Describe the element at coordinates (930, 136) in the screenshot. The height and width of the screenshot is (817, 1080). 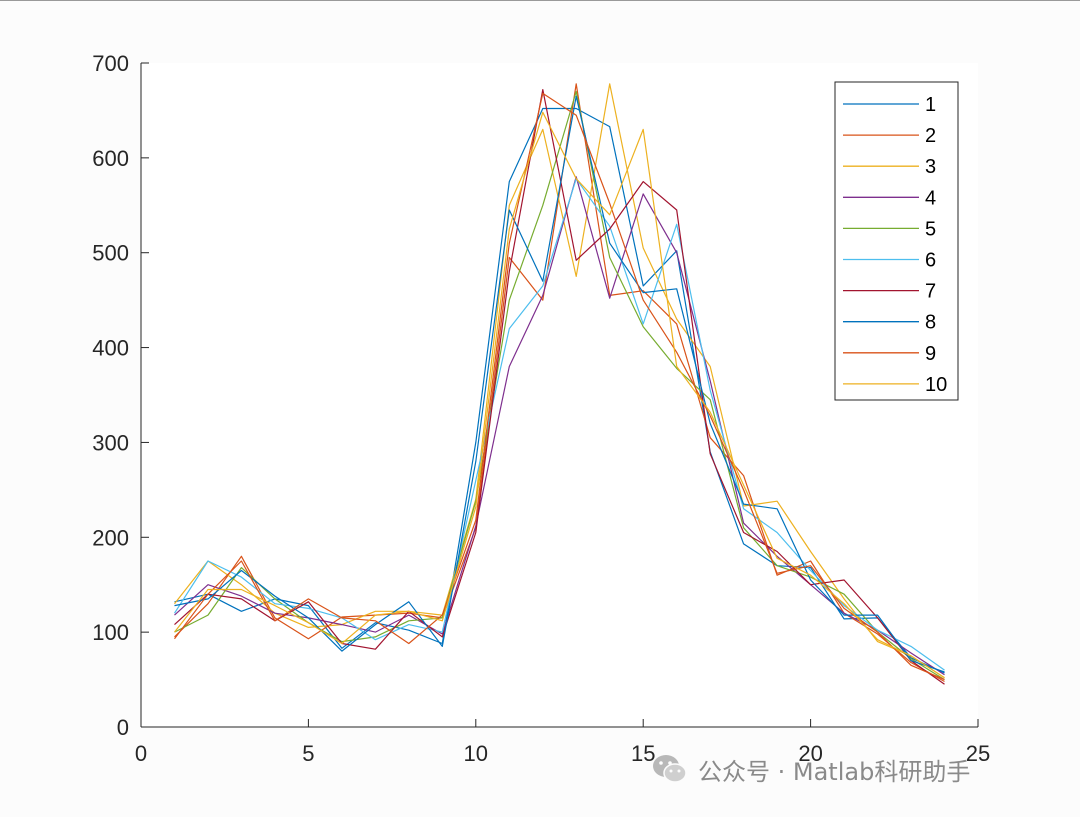
I see `legend-label-2: 2` at that location.